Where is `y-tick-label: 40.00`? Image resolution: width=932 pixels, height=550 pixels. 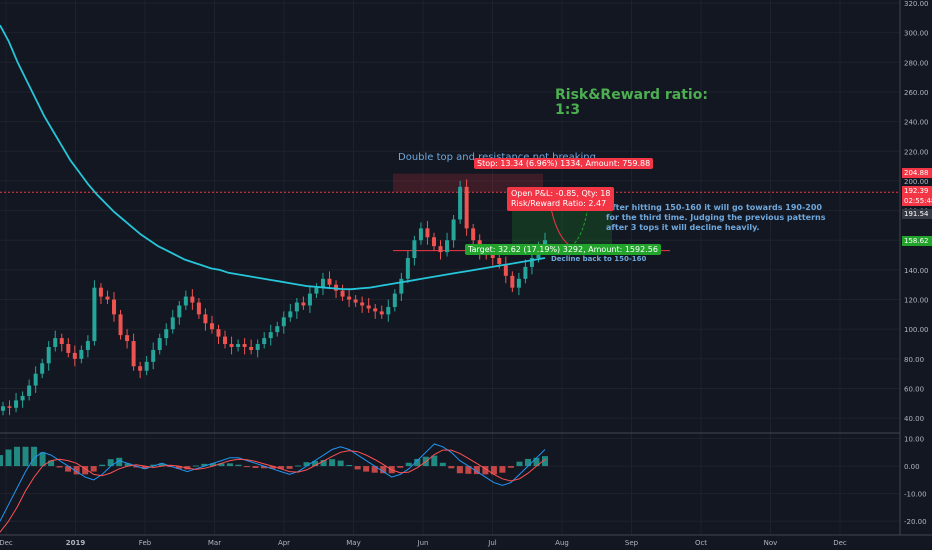 y-tick-label: 40.00 is located at coordinates (914, 419).